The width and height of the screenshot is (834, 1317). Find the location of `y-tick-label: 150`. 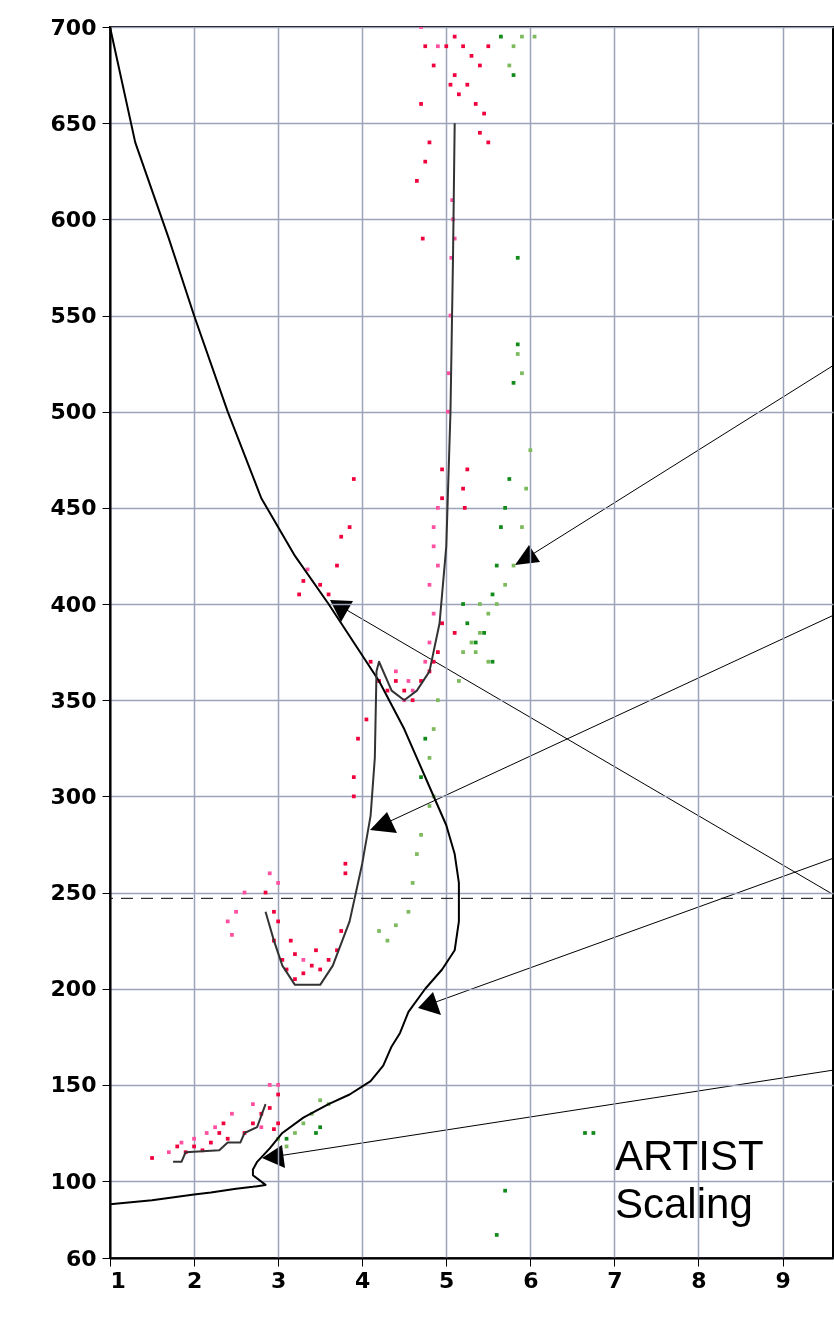

y-tick-label: 150 is located at coordinates (73, 1085).